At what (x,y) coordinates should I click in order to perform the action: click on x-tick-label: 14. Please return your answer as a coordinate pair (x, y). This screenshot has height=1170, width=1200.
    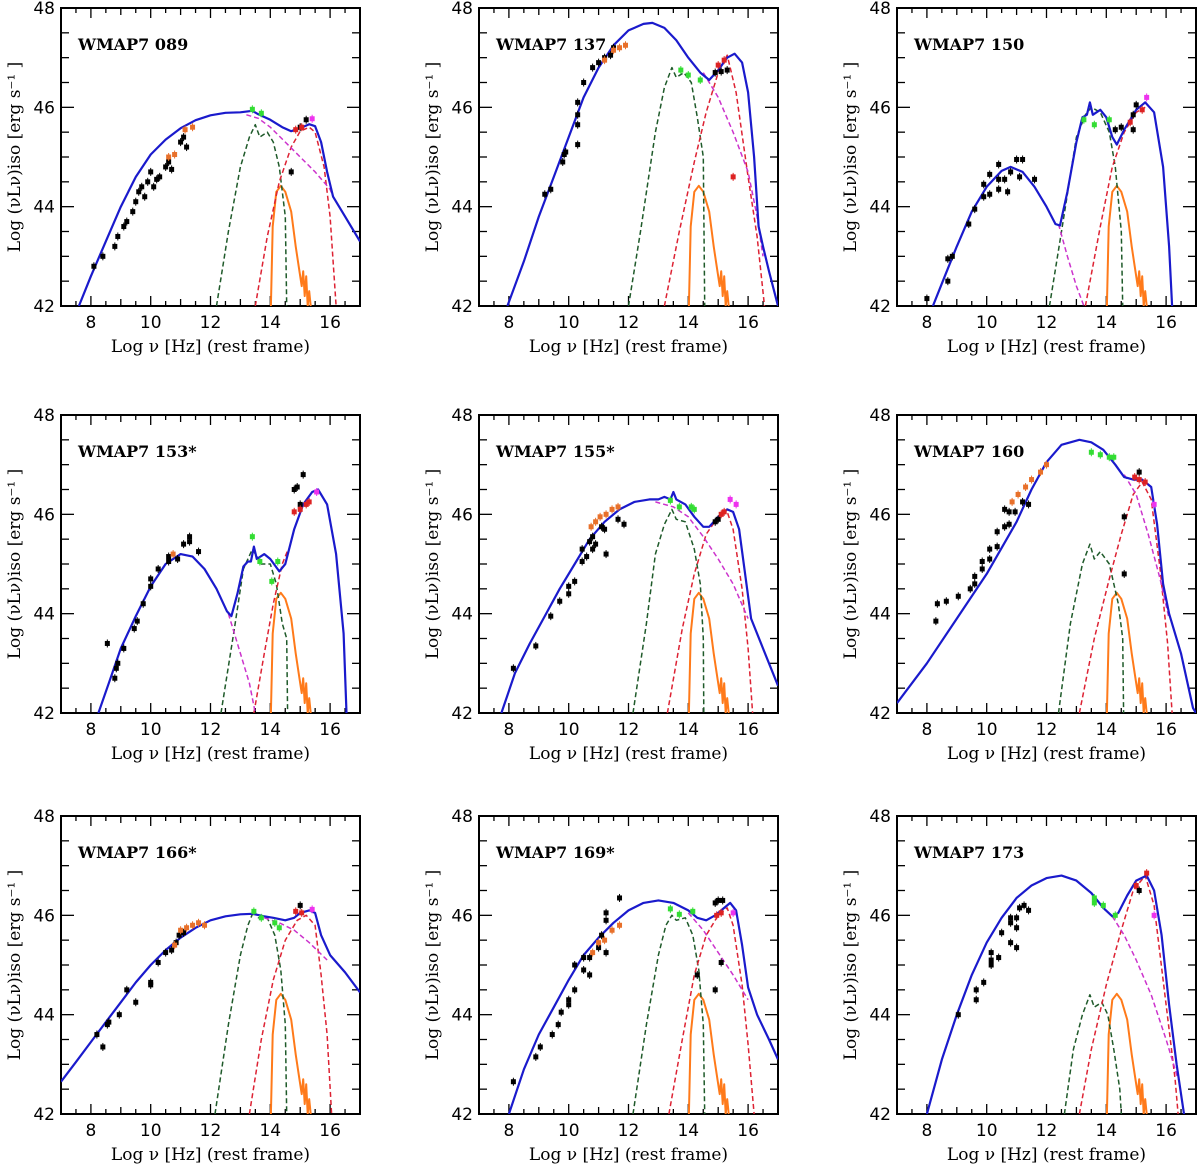
    Looking at the image, I should click on (270, 730).